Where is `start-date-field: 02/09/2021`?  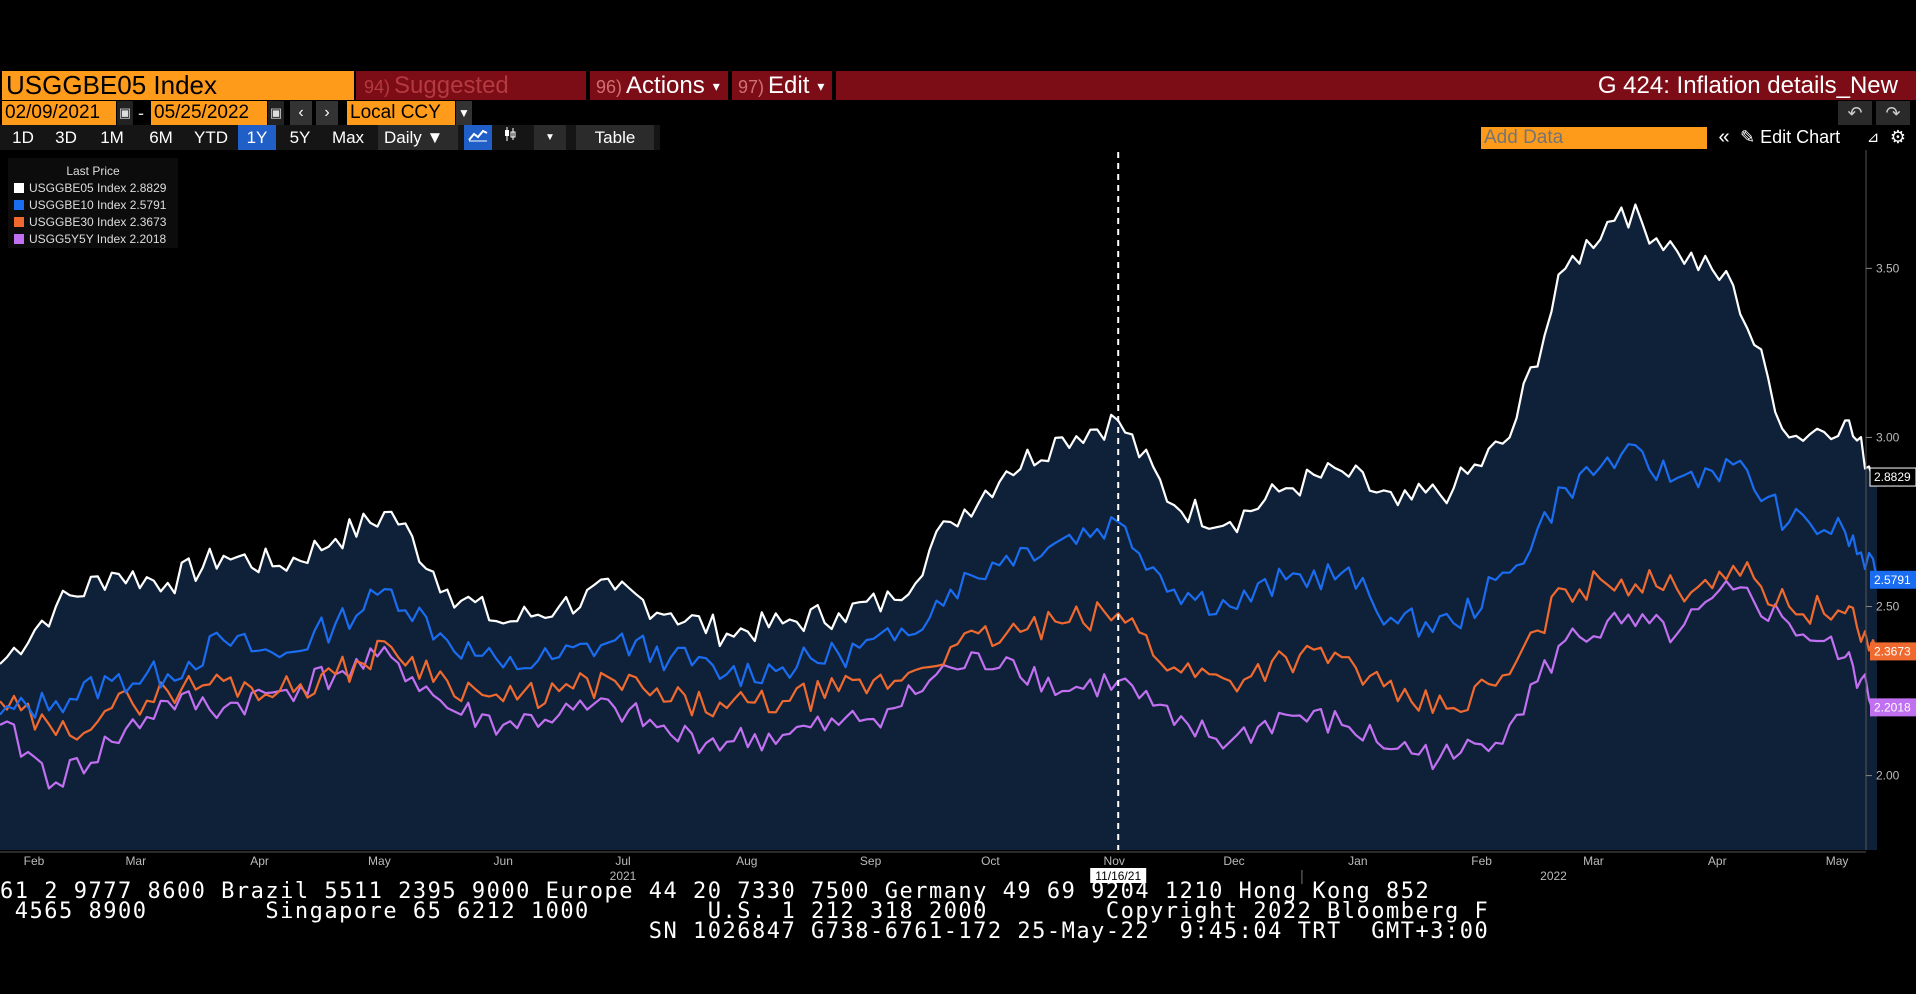
start-date-field: 02/09/2021 is located at coordinates (59, 113).